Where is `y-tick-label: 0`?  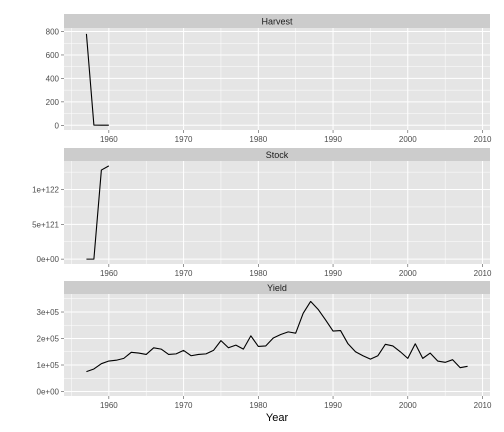 y-tick-label: 0 is located at coordinates (57, 125).